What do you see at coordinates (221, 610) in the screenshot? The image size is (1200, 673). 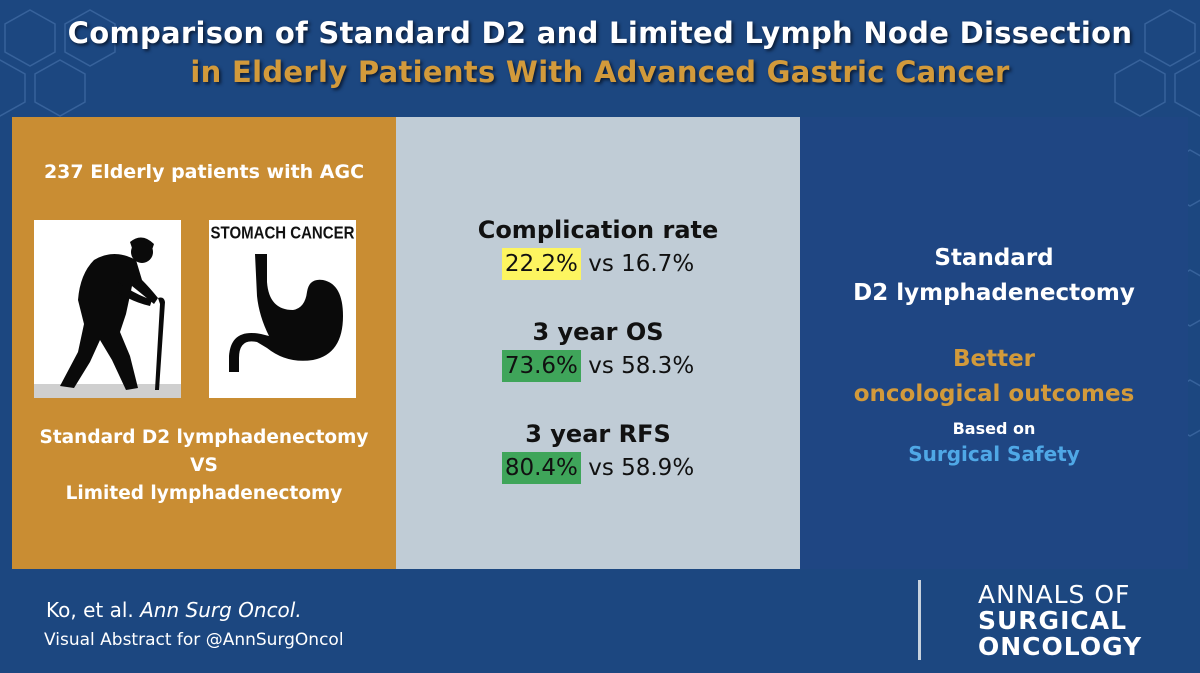 I see `citation-journal: Ann Surg Oncol.` at bounding box center [221, 610].